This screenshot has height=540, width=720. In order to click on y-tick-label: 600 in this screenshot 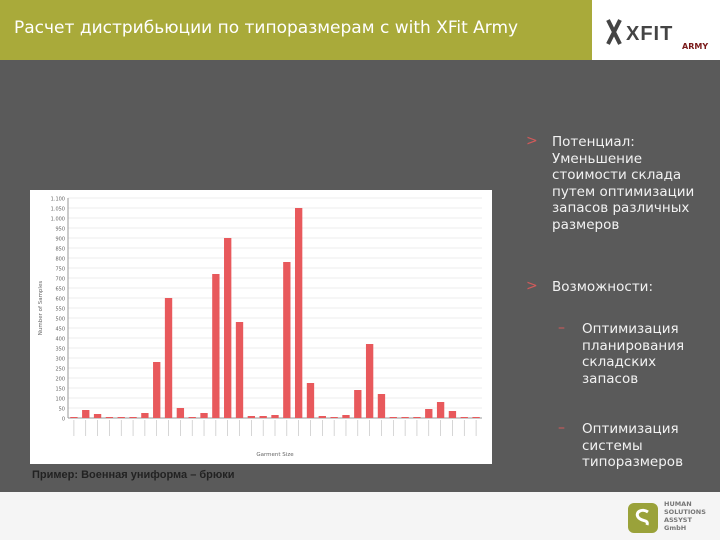, I will do `click(60, 300)`.